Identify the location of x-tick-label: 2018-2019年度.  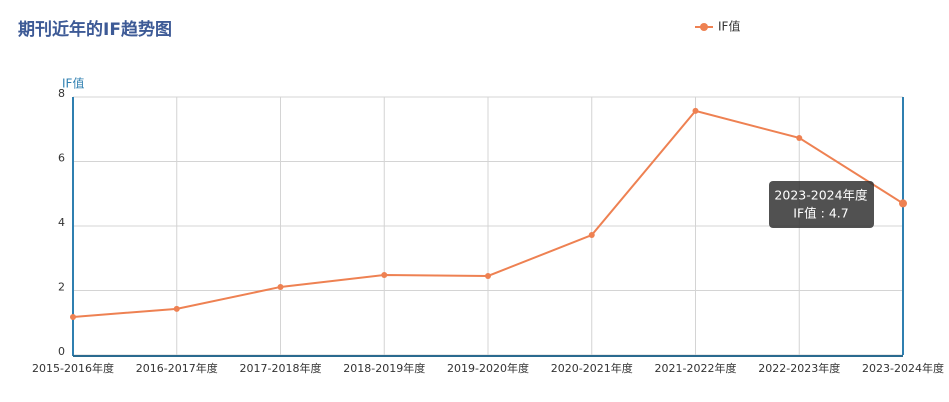
(384, 368).